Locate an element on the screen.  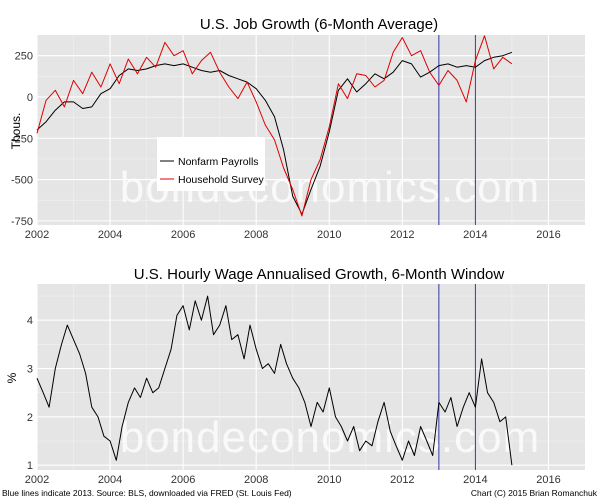
legend-box is located at coordinates (211, 164).